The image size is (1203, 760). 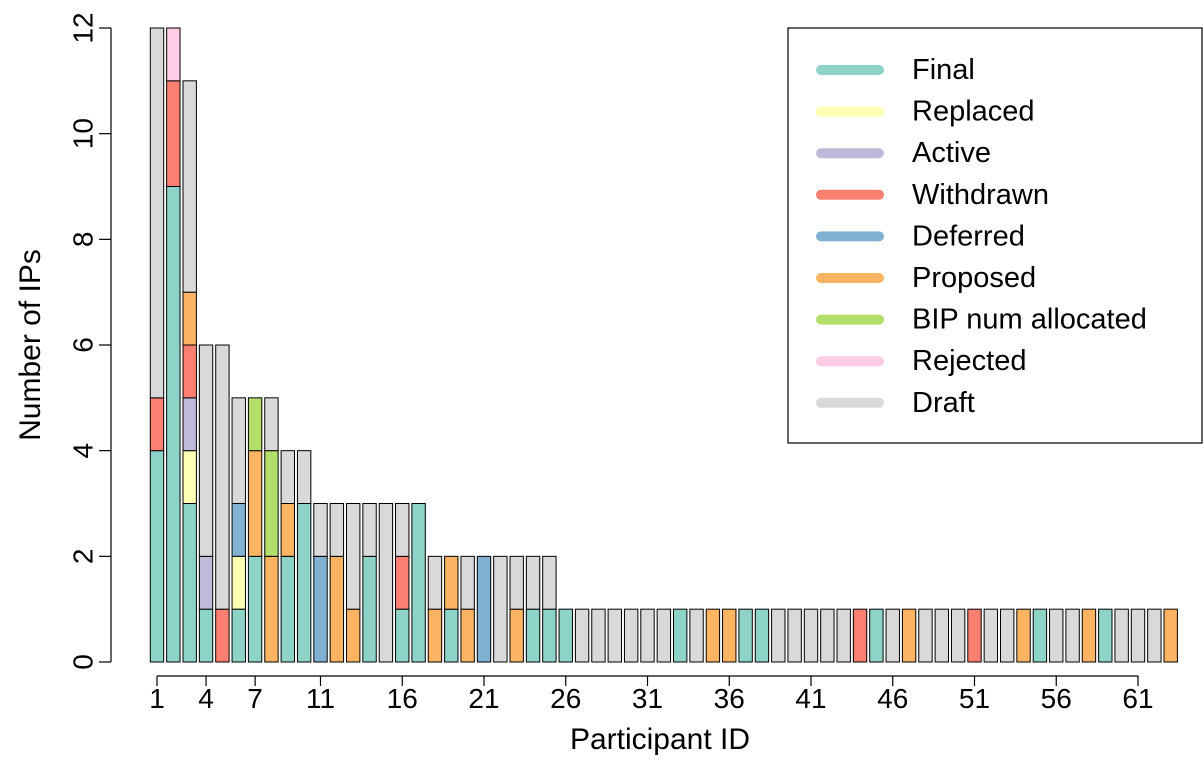 What do you see at coordinates (402, 698) in the screenshot?
I see `x-tick-label: 16` at bounding box center [402, 698].